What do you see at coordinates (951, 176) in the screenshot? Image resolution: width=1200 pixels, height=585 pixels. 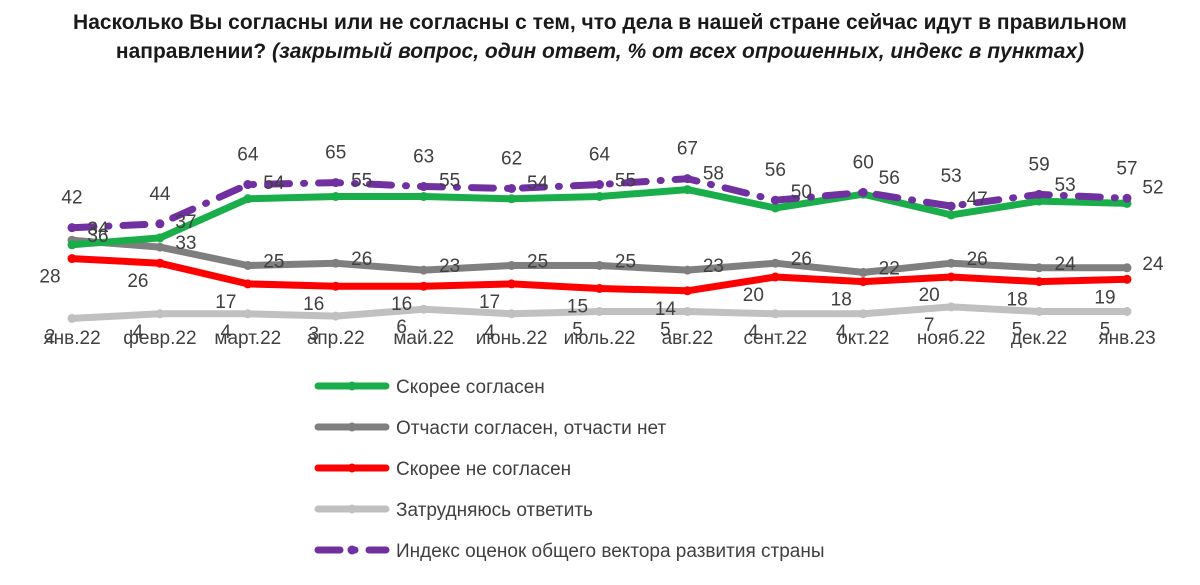 I see `series-4-label-10: 53` at bounding box center [951, 176].